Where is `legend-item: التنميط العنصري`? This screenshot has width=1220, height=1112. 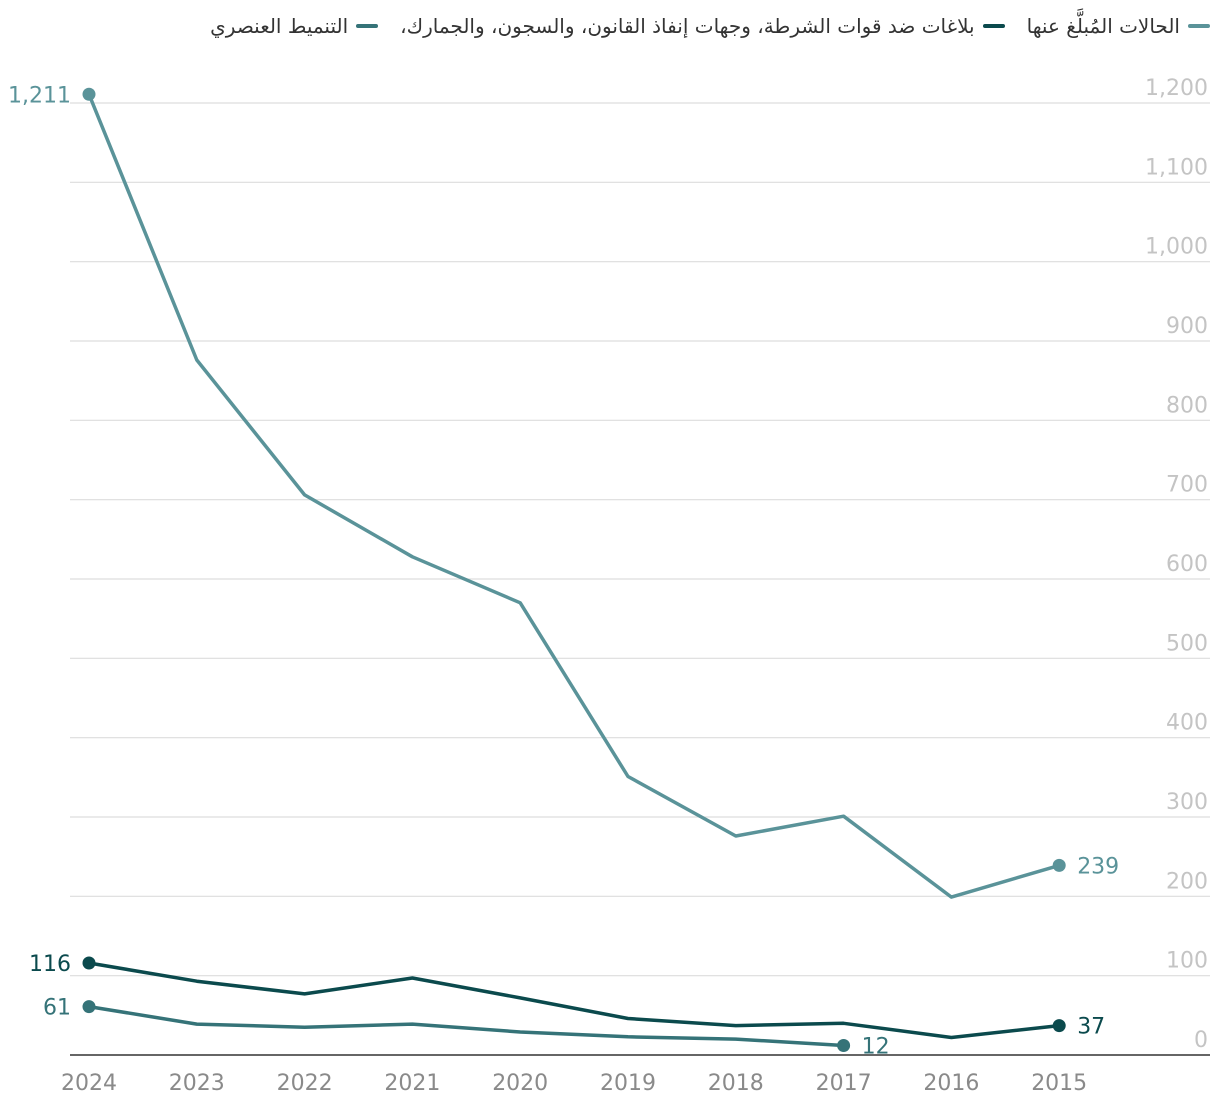 legend-item: التنميط العنصري is located at coordinates (294, 26).